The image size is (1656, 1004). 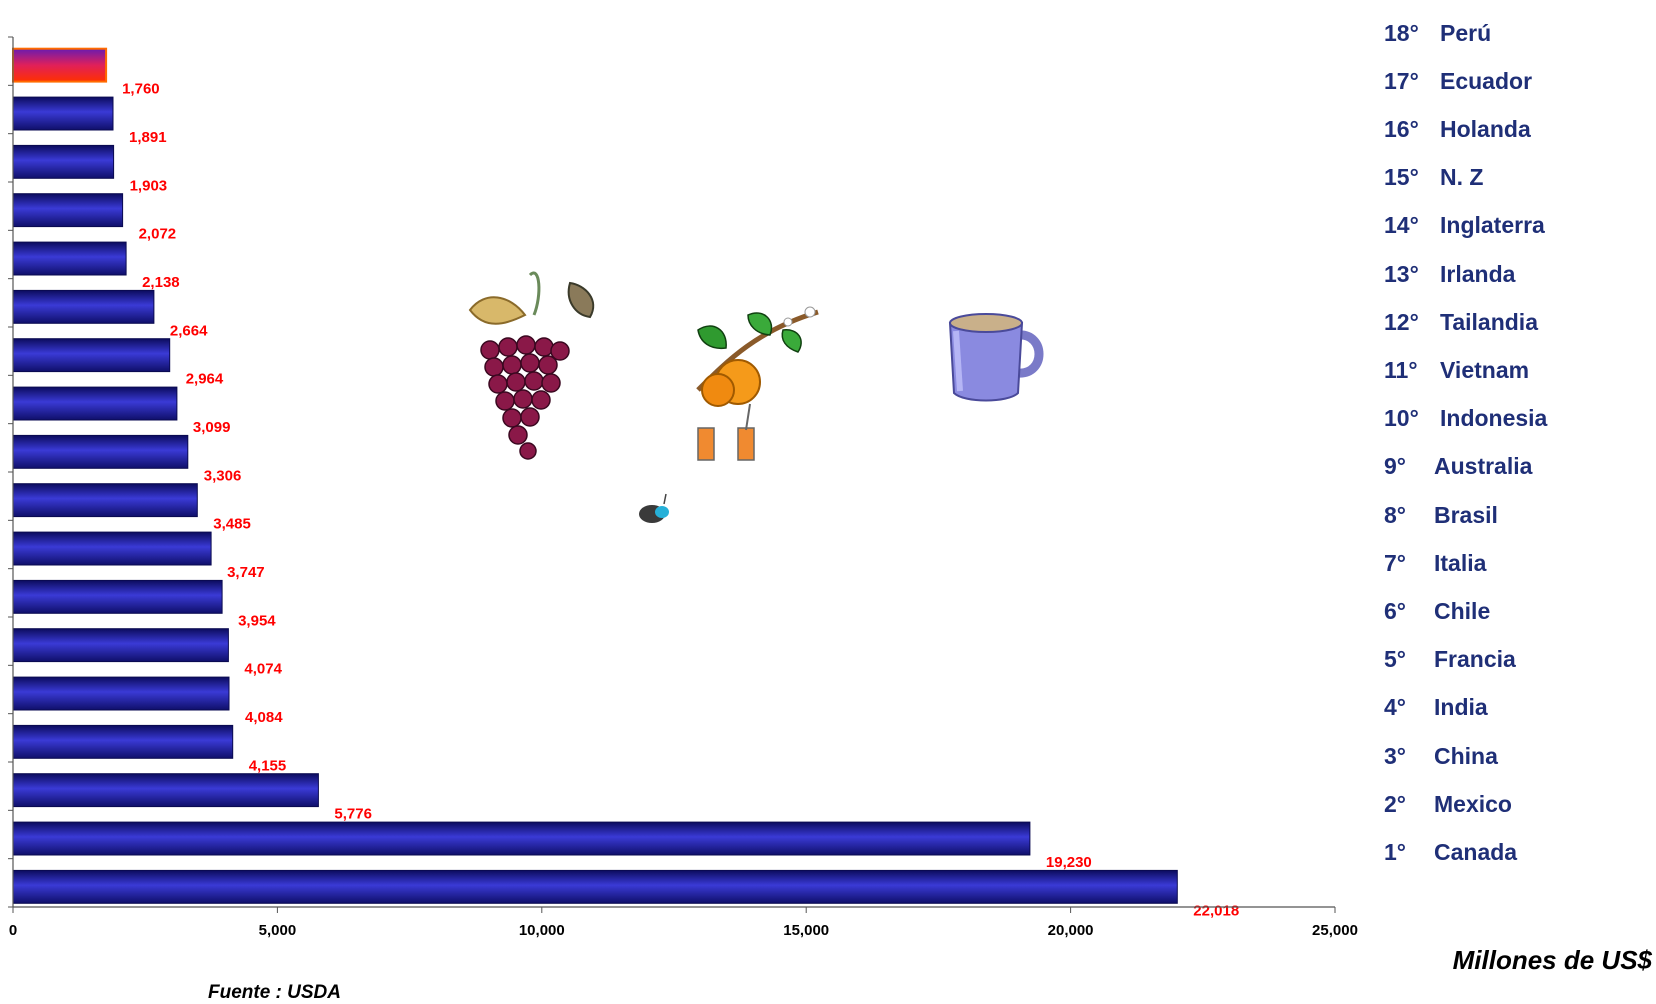 I want to click on bar-holanda, so click(x=63, y=161).